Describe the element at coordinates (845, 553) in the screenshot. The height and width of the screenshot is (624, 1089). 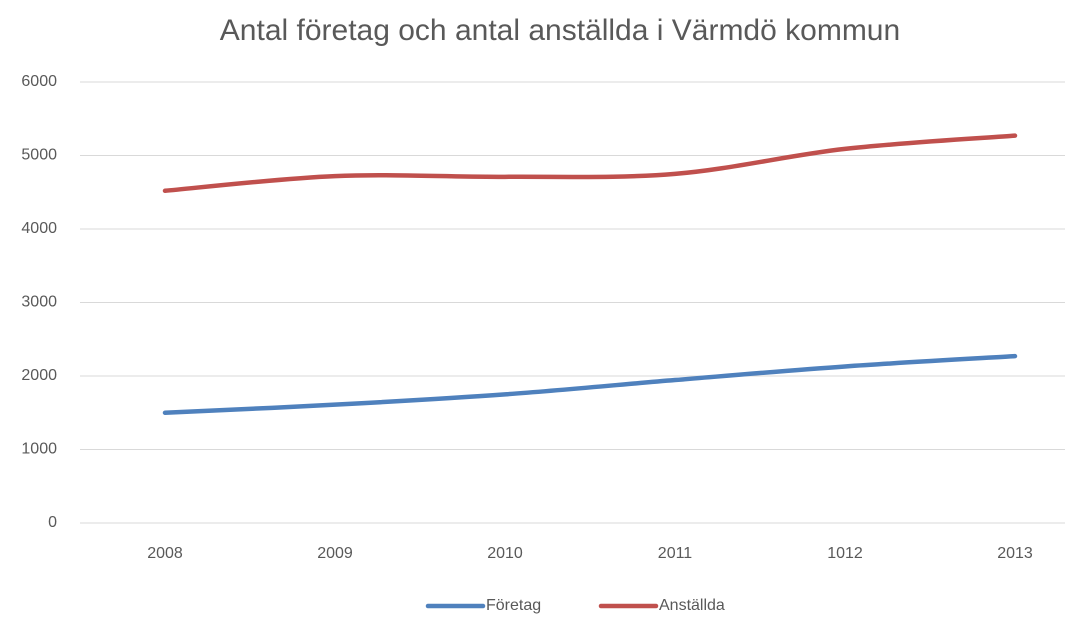
I see `x-tick-label: 1012` at that location.